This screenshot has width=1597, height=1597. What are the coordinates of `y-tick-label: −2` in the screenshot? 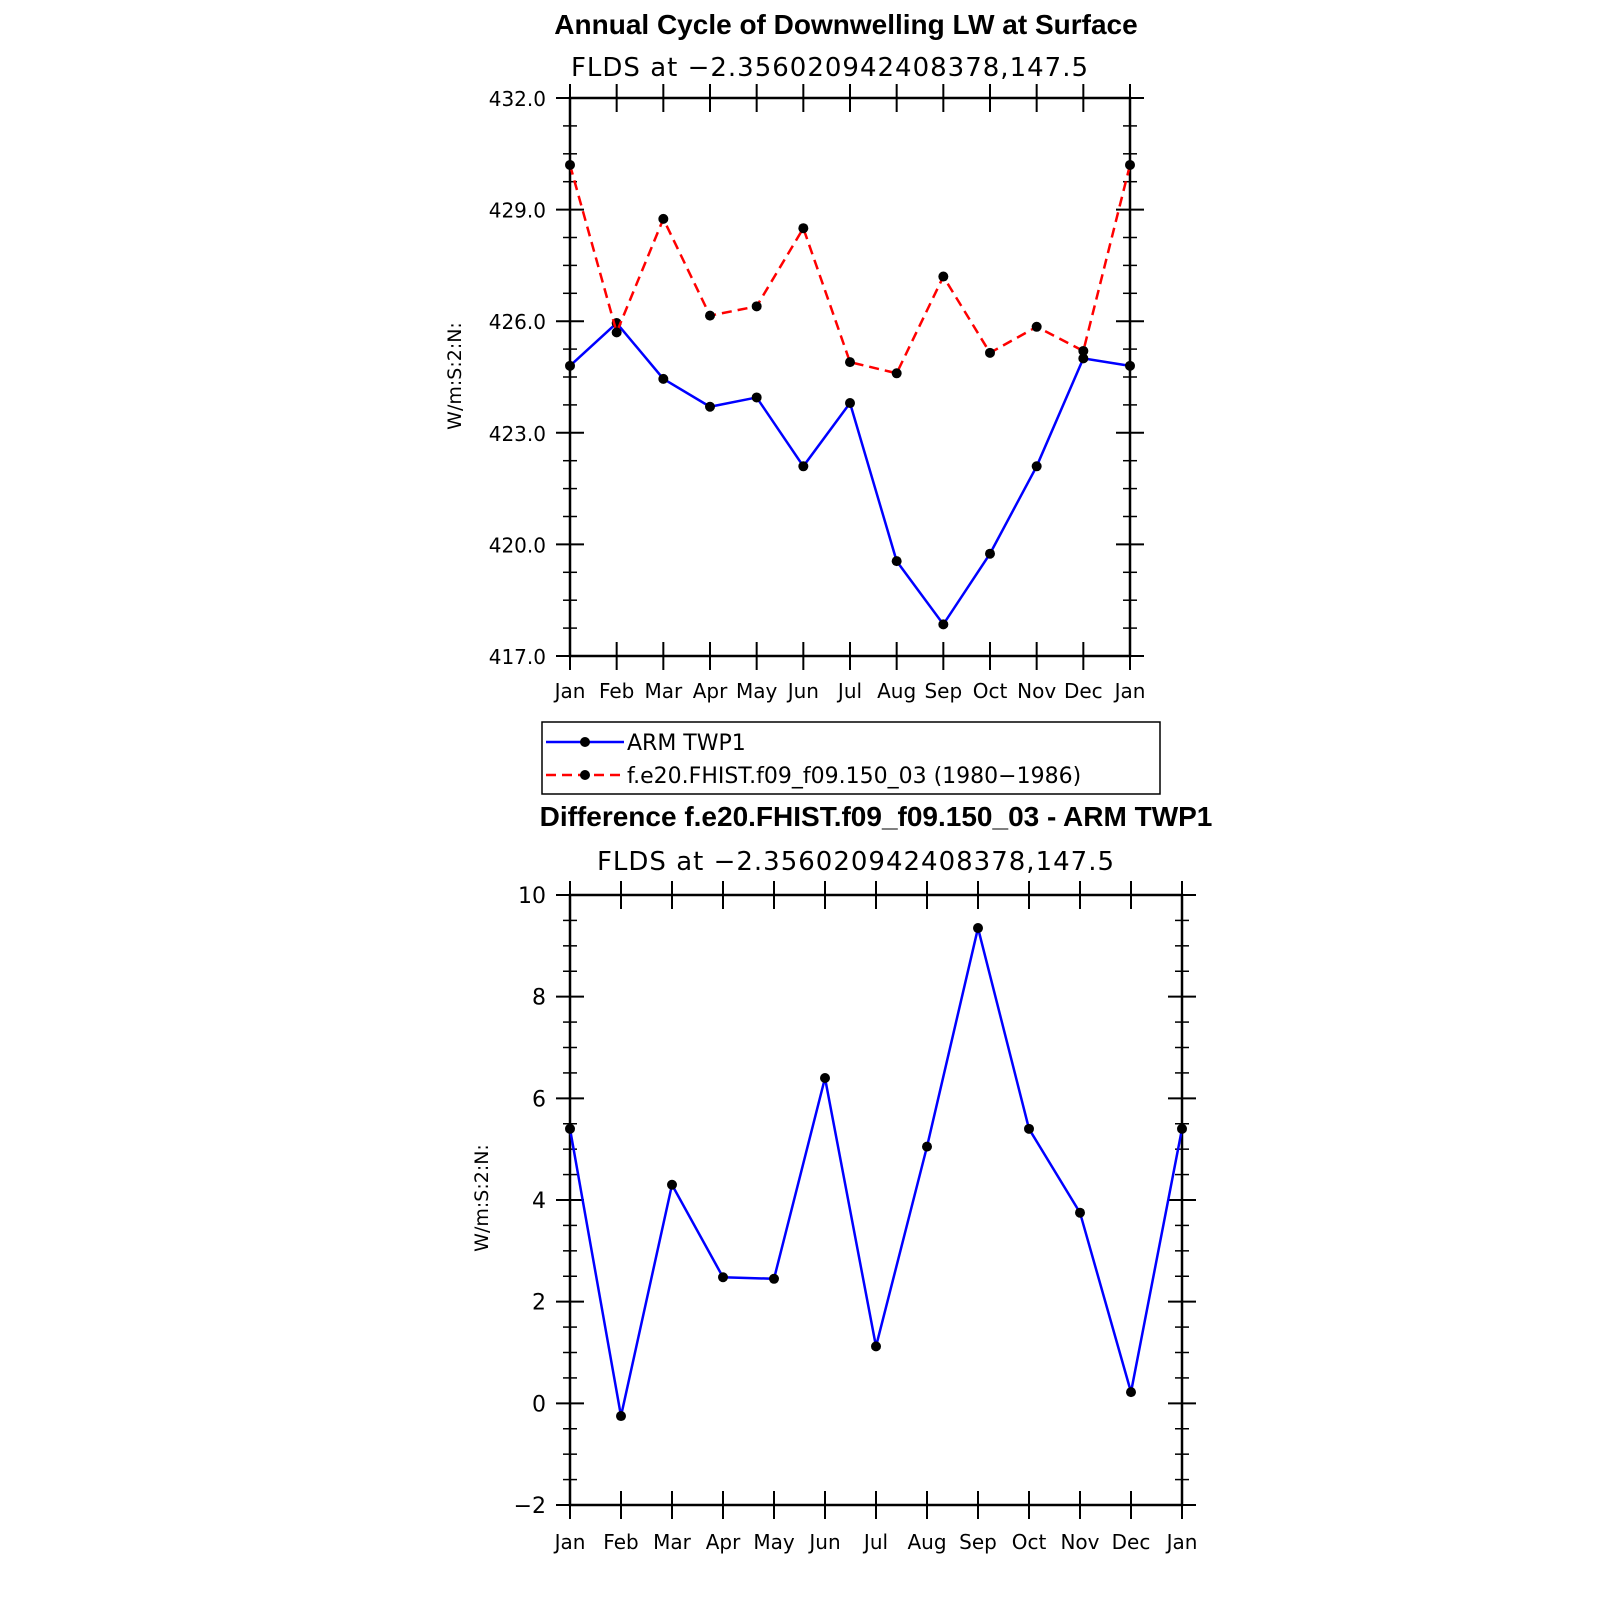 It's located at (530, 1506).